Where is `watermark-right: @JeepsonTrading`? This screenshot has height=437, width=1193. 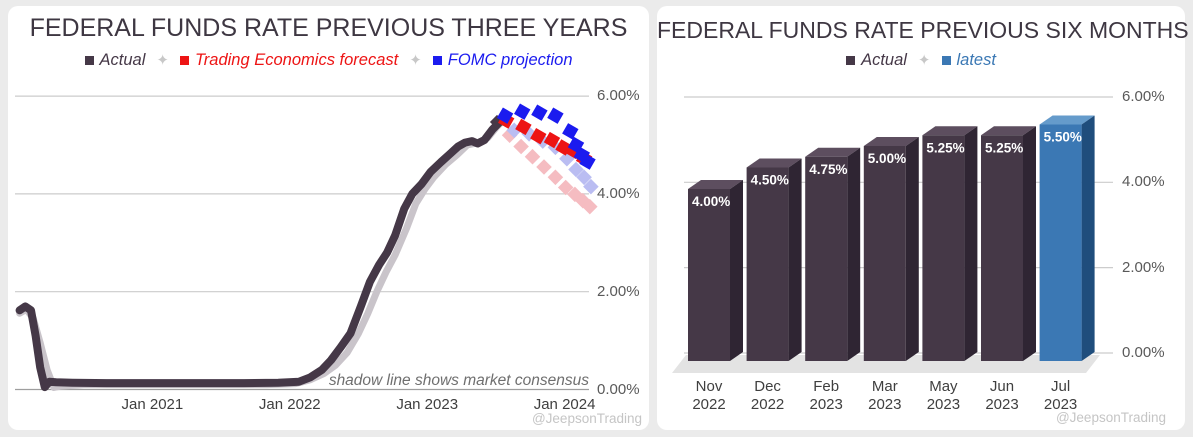 watermark-right: @JeepsonTrading is located at coordinates (1110, 417).